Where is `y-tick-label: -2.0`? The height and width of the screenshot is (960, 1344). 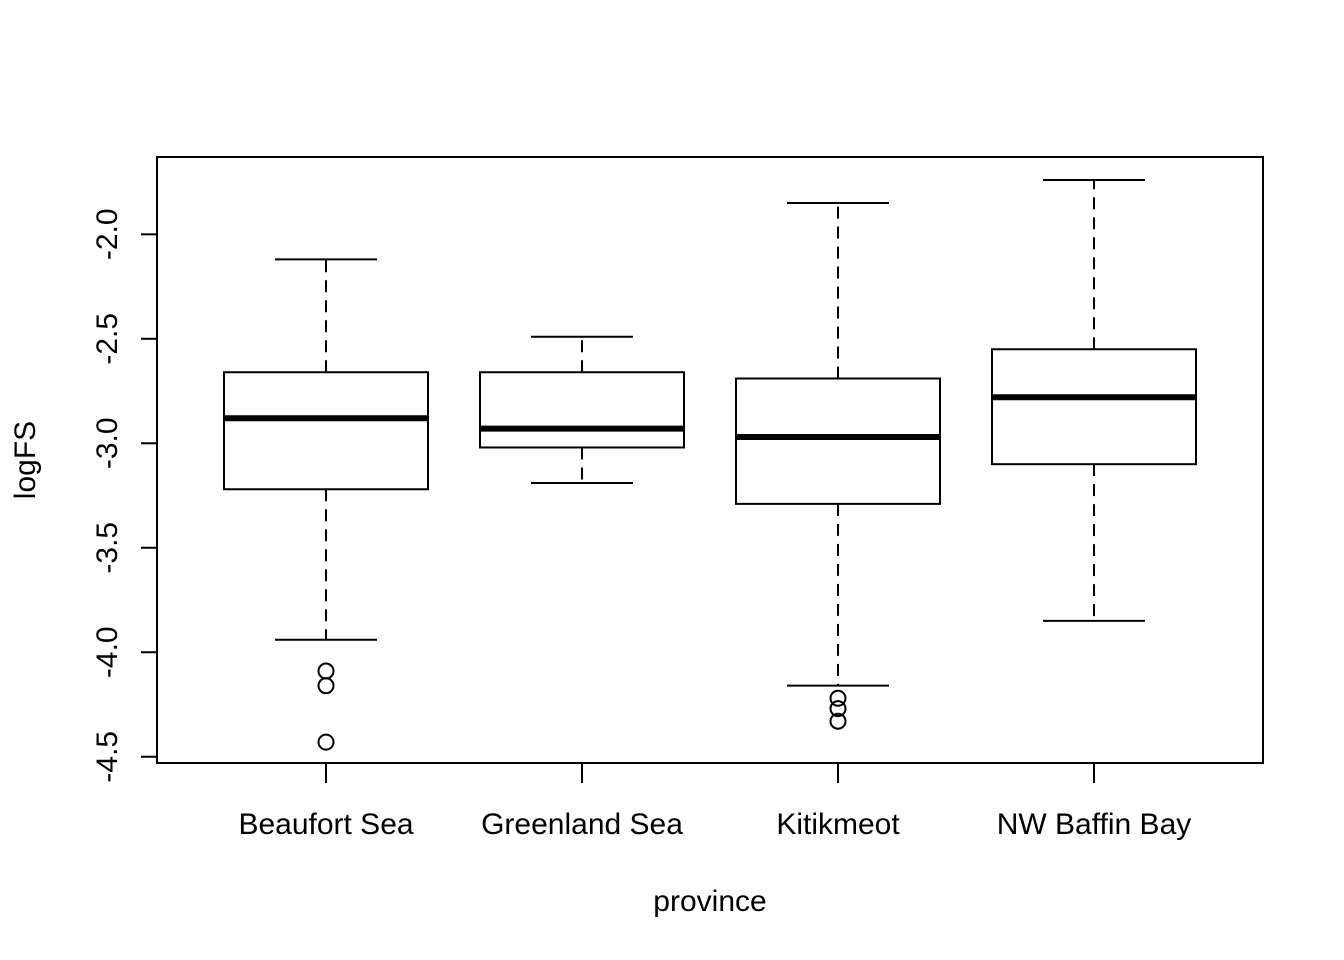 y-tick-label: -2.0 is located at coordinates (107, 234).